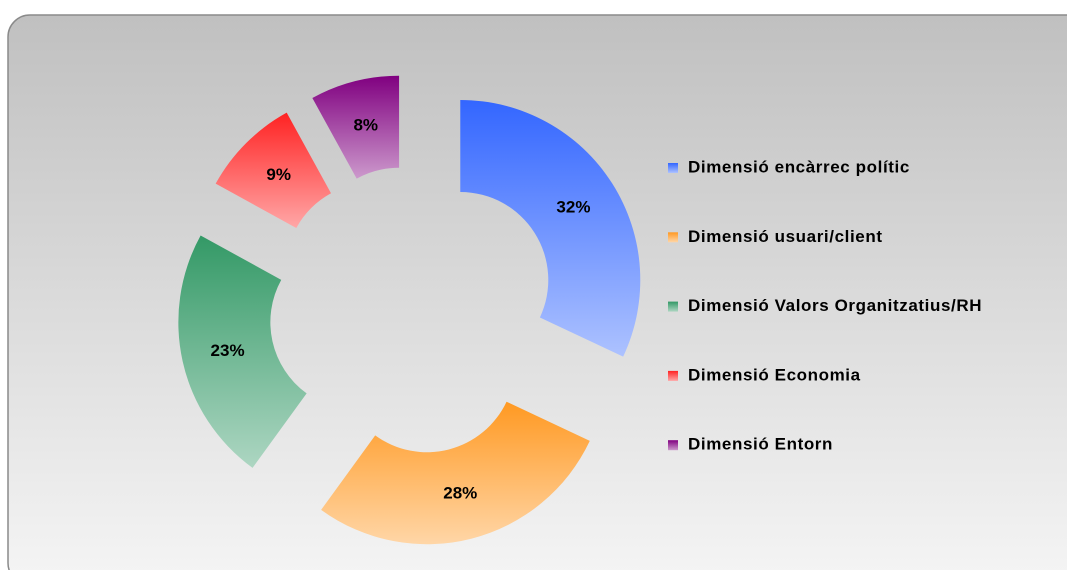 This screenshot has height=570, width=1067. I want to click on data-label: 23%, so click(228, 350).